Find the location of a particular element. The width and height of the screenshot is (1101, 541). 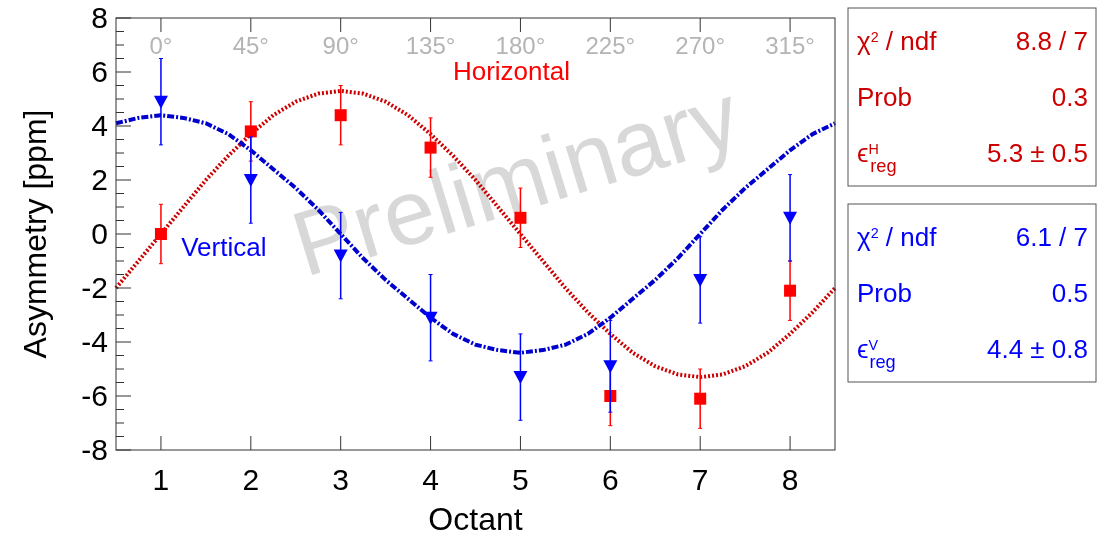

text: 0.5 is located at coordinates (1069, 293).